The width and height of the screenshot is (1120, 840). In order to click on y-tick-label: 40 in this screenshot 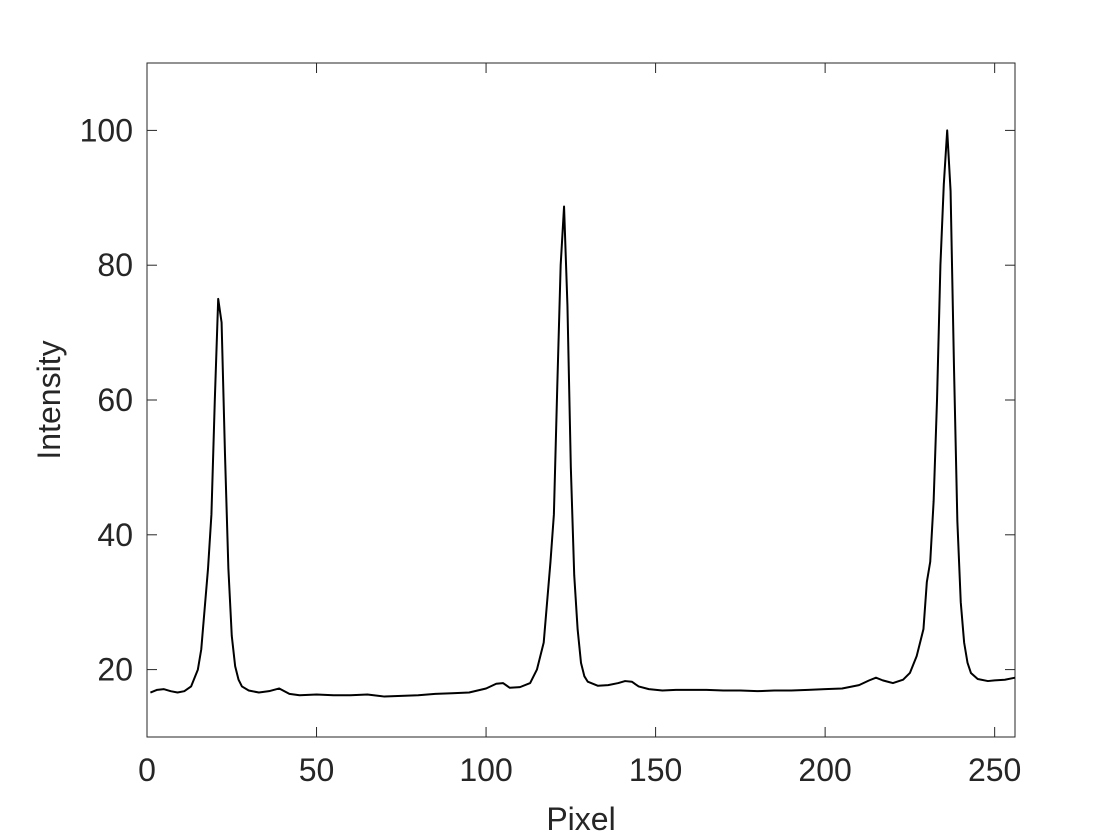, I will do `click(115, 535)`.